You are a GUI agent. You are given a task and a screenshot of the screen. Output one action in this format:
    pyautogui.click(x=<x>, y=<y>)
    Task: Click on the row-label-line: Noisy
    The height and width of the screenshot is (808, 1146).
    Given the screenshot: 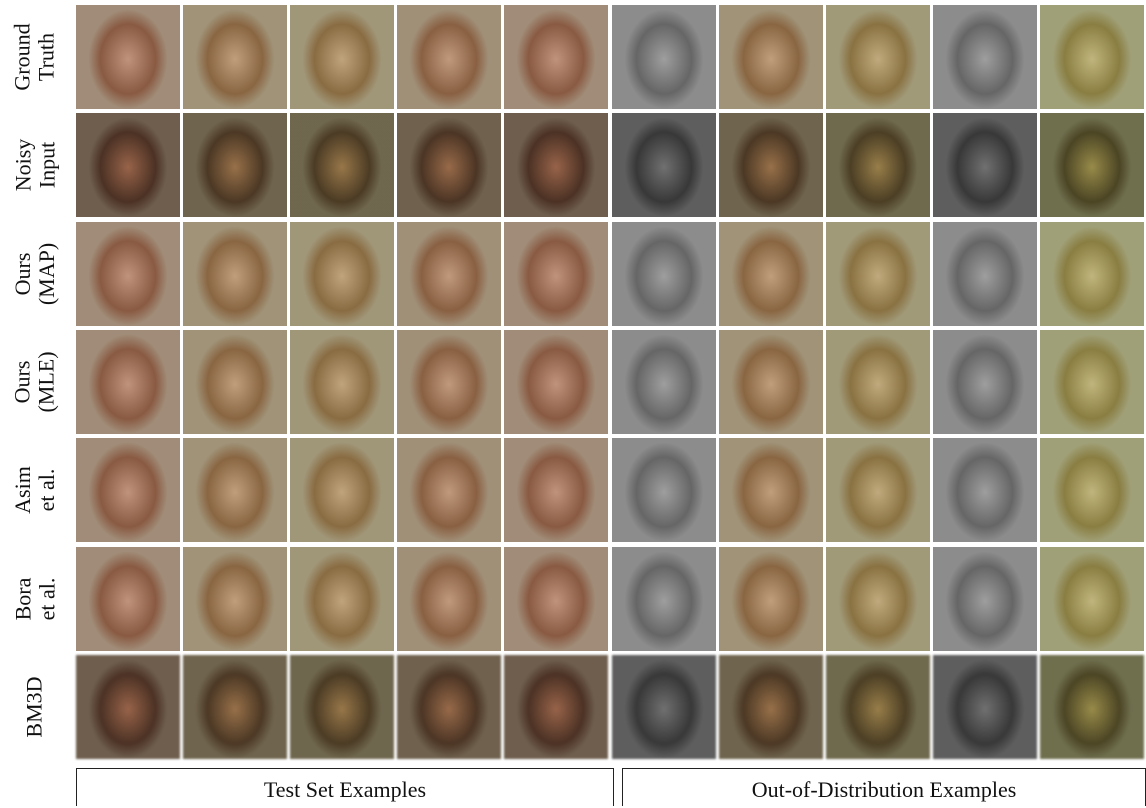 What is the action you would take?
    pyautogui.click(x=22, y=165)
    